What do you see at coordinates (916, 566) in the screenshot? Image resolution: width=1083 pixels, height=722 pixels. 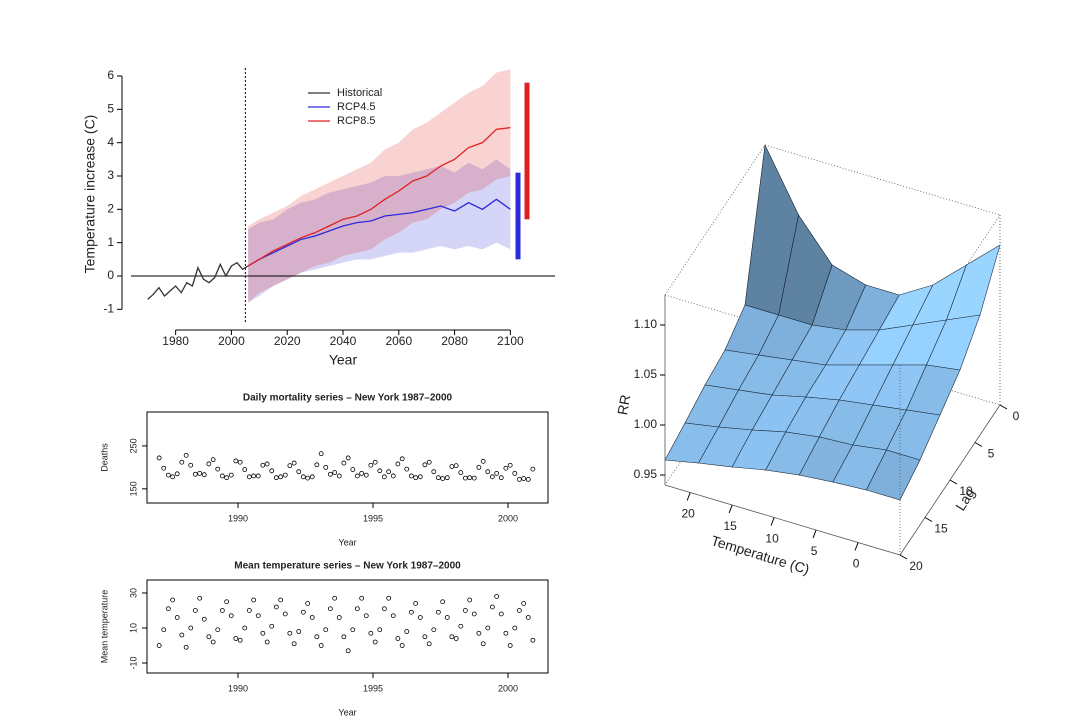 I see `y-tick-label: 20` at bounding box center [916, 566].